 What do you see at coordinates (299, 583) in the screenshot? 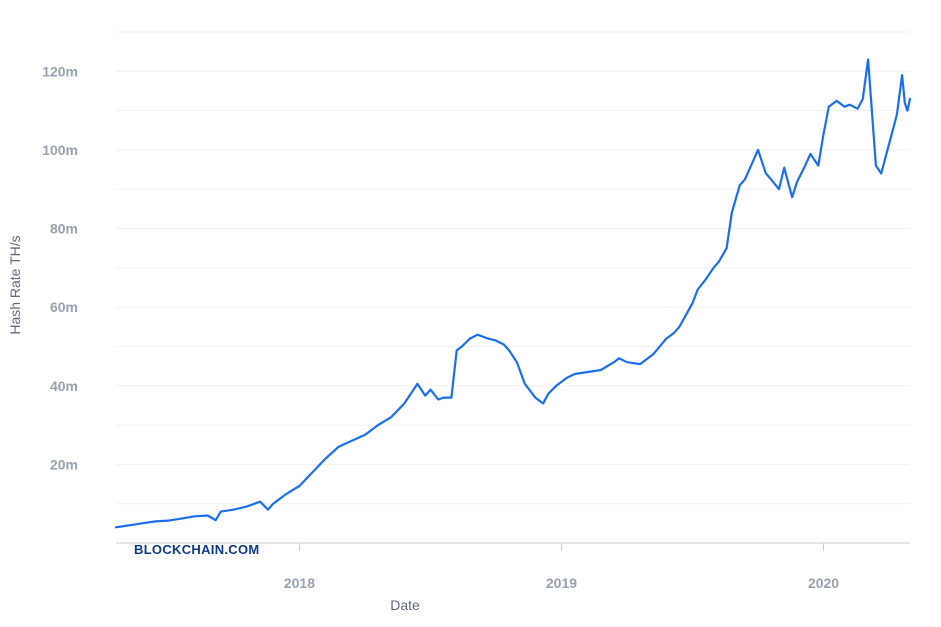
I see `x-tick-label: 2018` at bounding box center [299, 583].